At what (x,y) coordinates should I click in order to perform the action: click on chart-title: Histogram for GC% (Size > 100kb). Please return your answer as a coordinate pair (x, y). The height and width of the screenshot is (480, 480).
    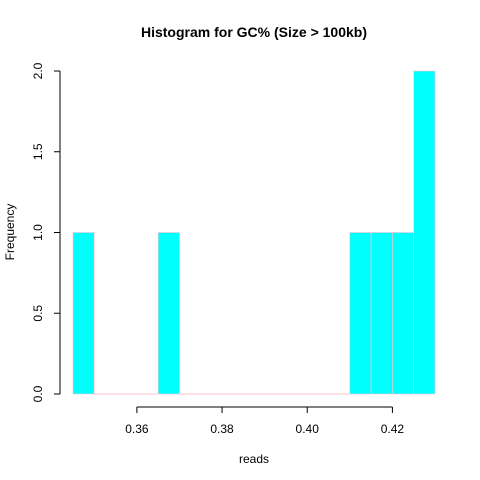
    Looking at the image, I should click on (254, 32).